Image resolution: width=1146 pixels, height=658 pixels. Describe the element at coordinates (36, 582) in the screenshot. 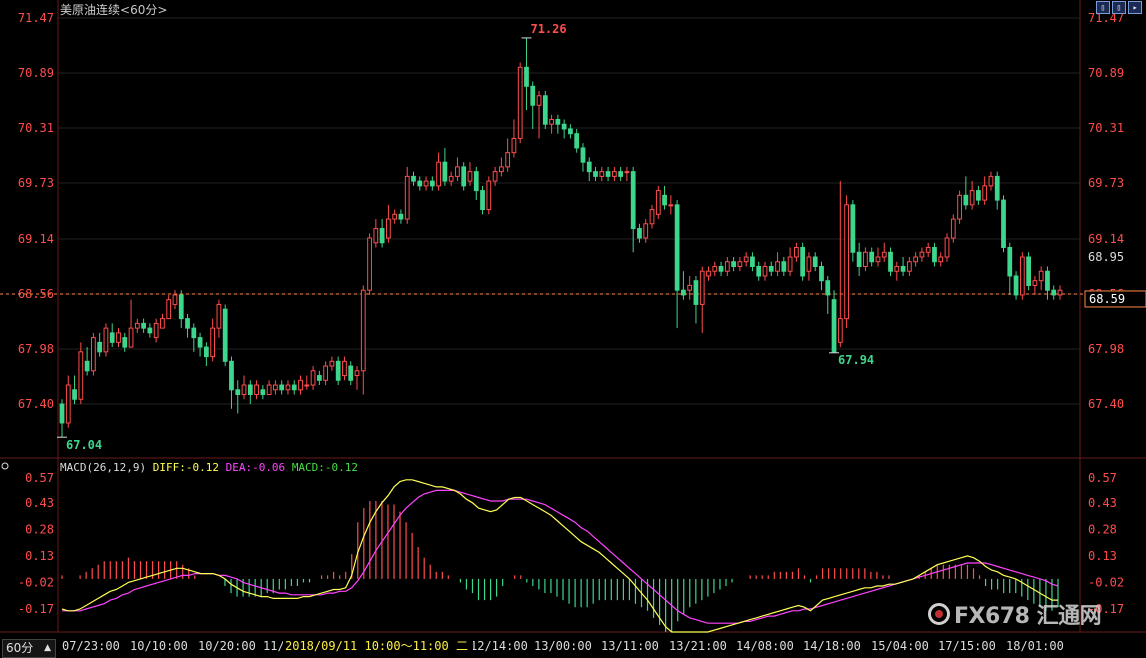

I see `macd-tick-left: -0.02` at that location.